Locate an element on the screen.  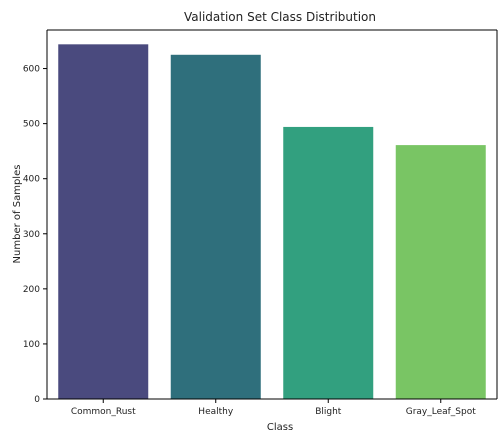
y-tick-label: 400 is located at coordinates (31, 180).